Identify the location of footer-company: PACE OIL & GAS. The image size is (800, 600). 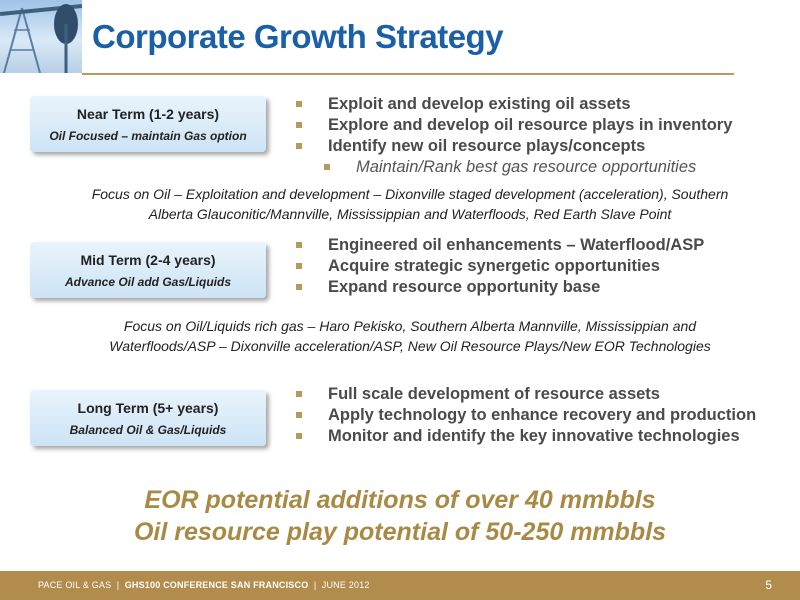
(75, 585).